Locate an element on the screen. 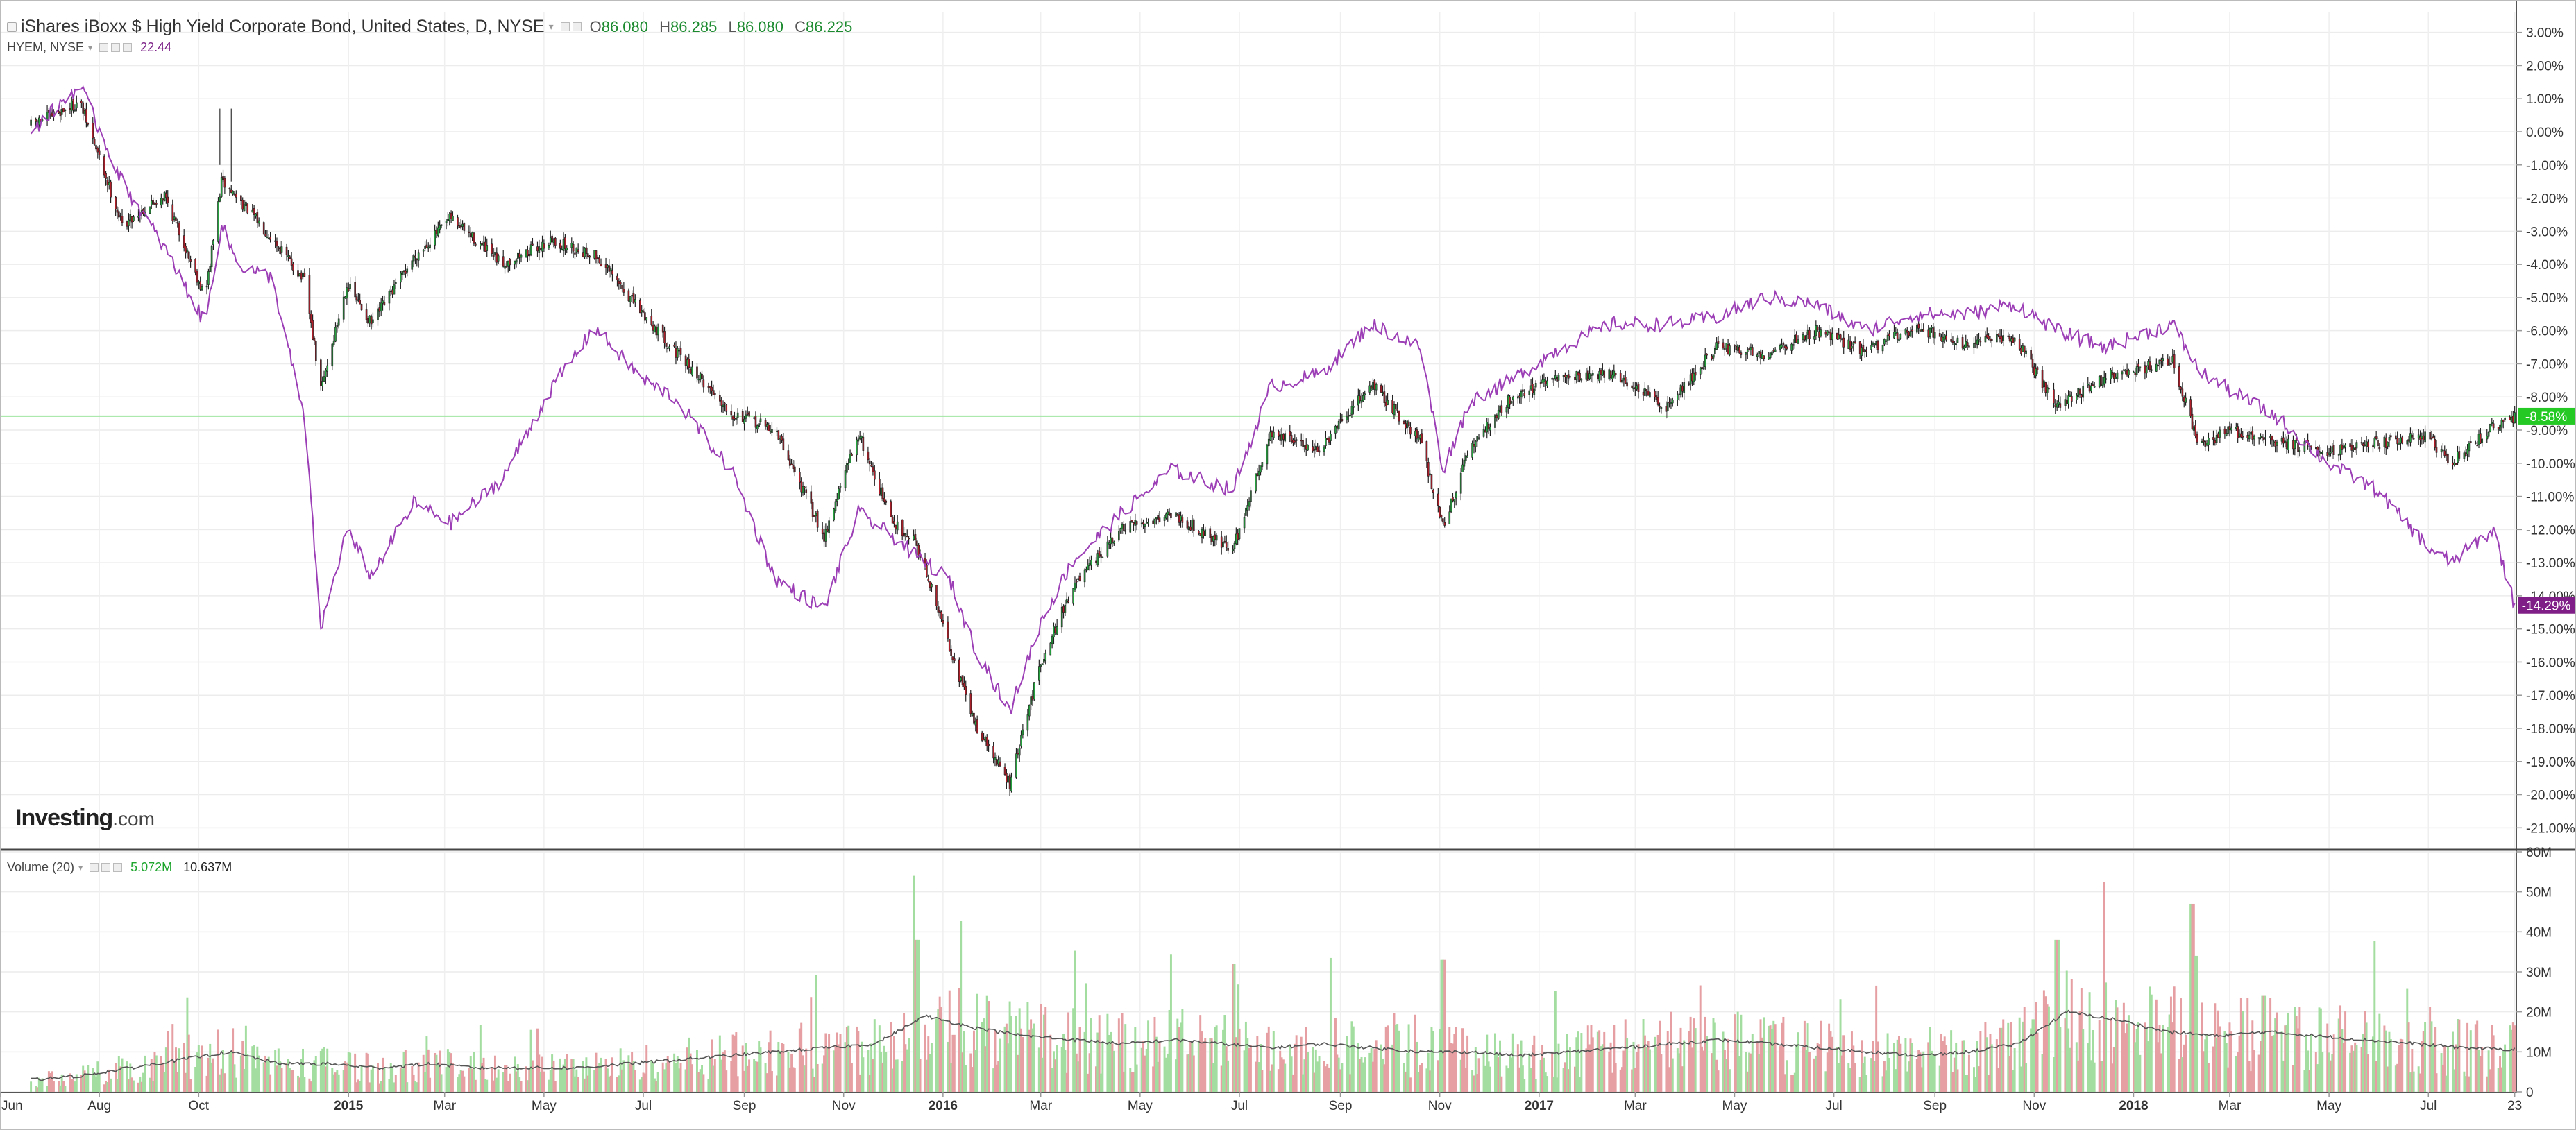 This screenshot has height=1130, width=2576. high-label: H is located at coordinates (665, 26).